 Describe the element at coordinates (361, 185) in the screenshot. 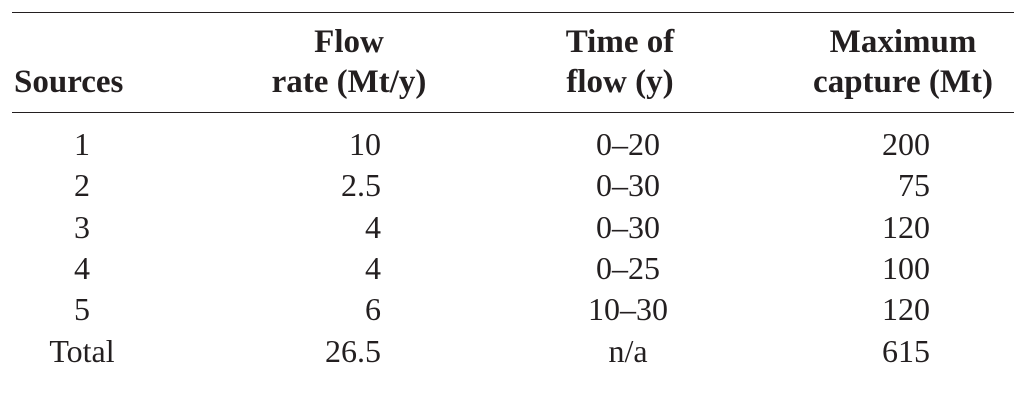

I see `table-cell: 2.5` at that location.